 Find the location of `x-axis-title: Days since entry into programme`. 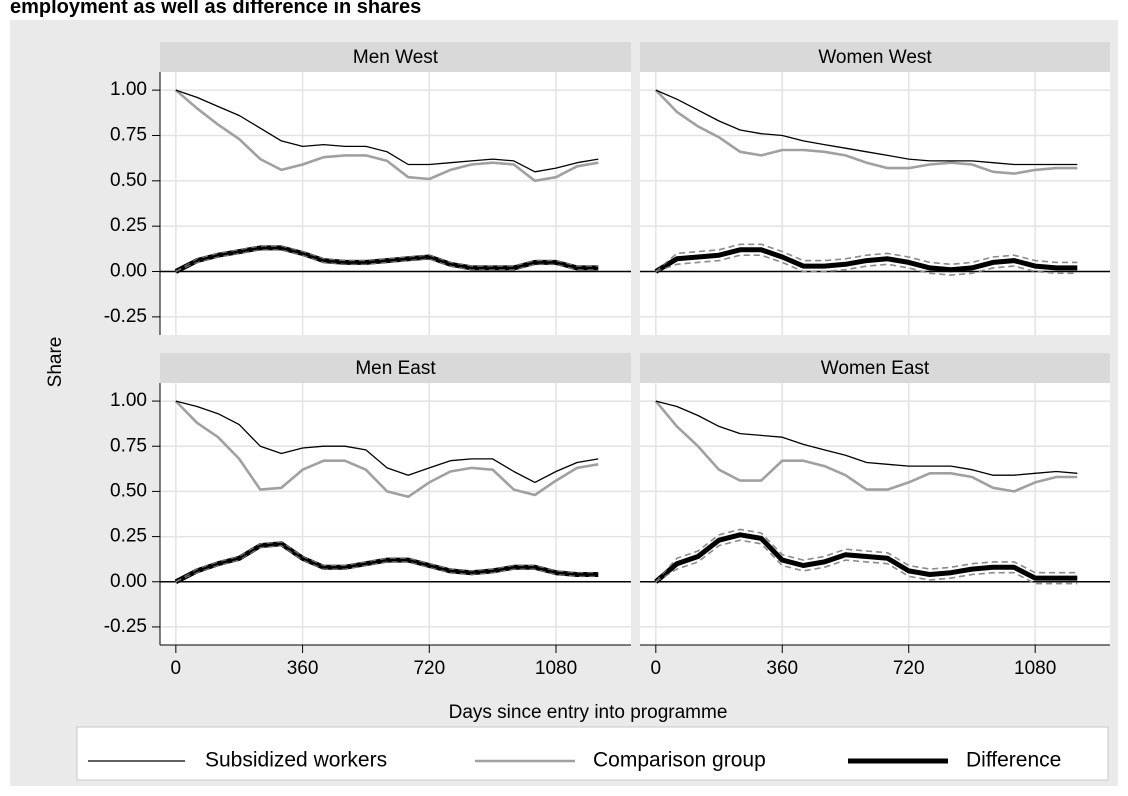

x-axis-title: Days since entry into programme is located at coordinates (588, 712).